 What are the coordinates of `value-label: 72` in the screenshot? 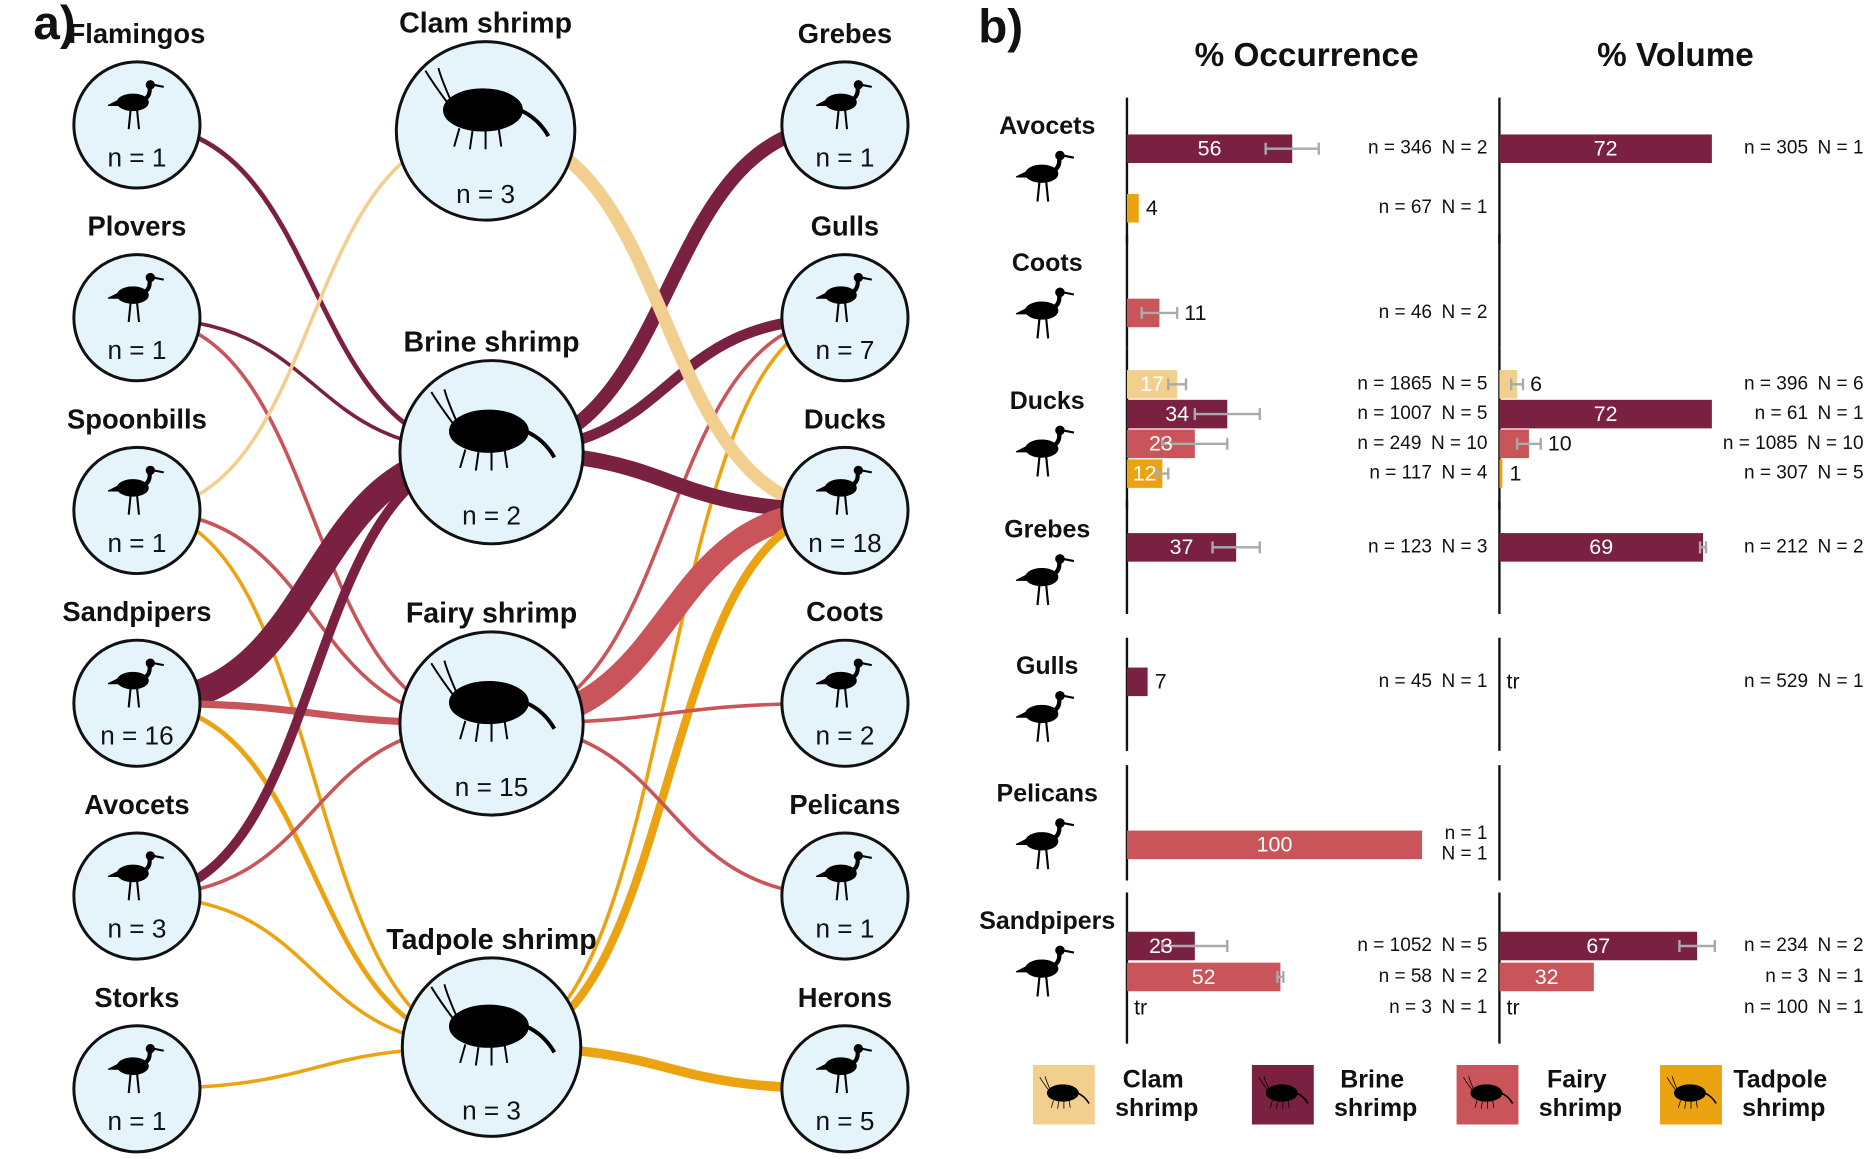 It's located at (1606, 414).